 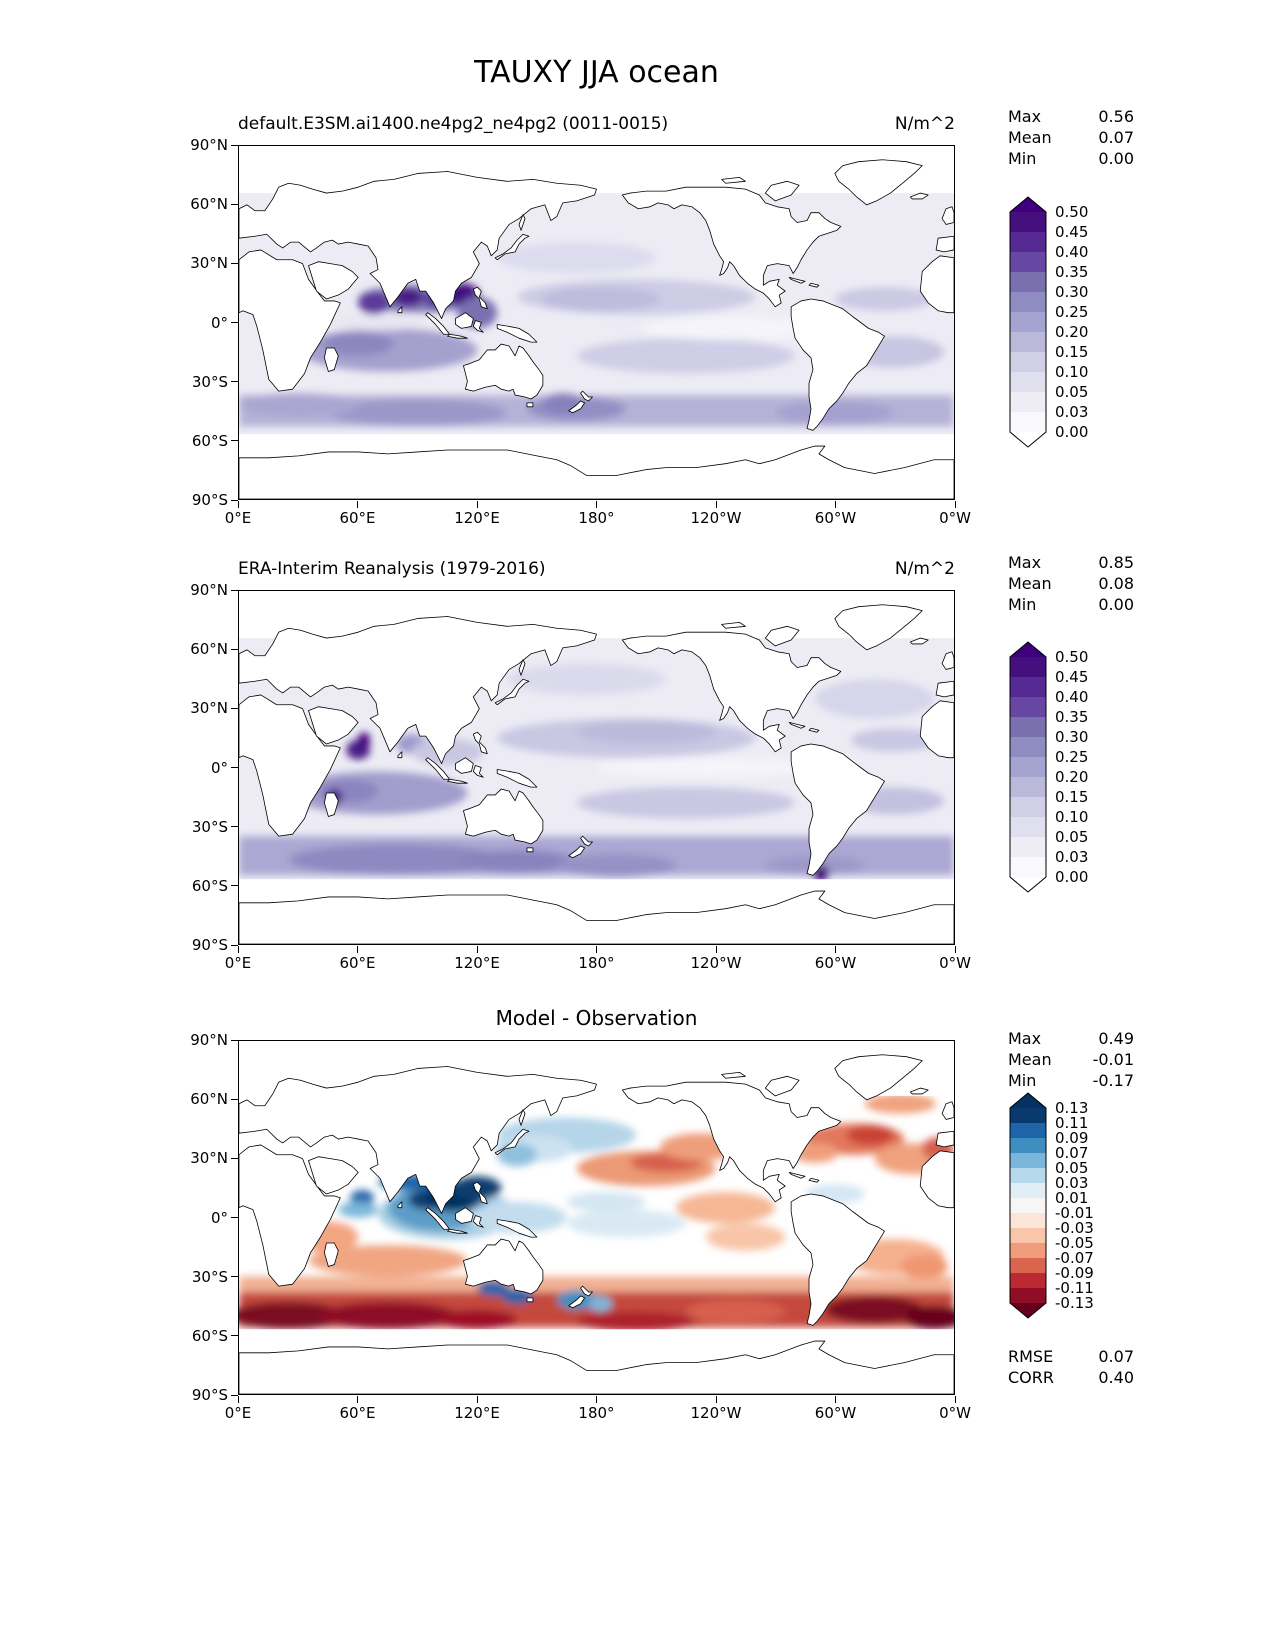 What do you see at coordinates (1072, 1138) in the screenshot?
I see `colorbar-tick-label: 0.09` at bounding box center [1072, 1138].